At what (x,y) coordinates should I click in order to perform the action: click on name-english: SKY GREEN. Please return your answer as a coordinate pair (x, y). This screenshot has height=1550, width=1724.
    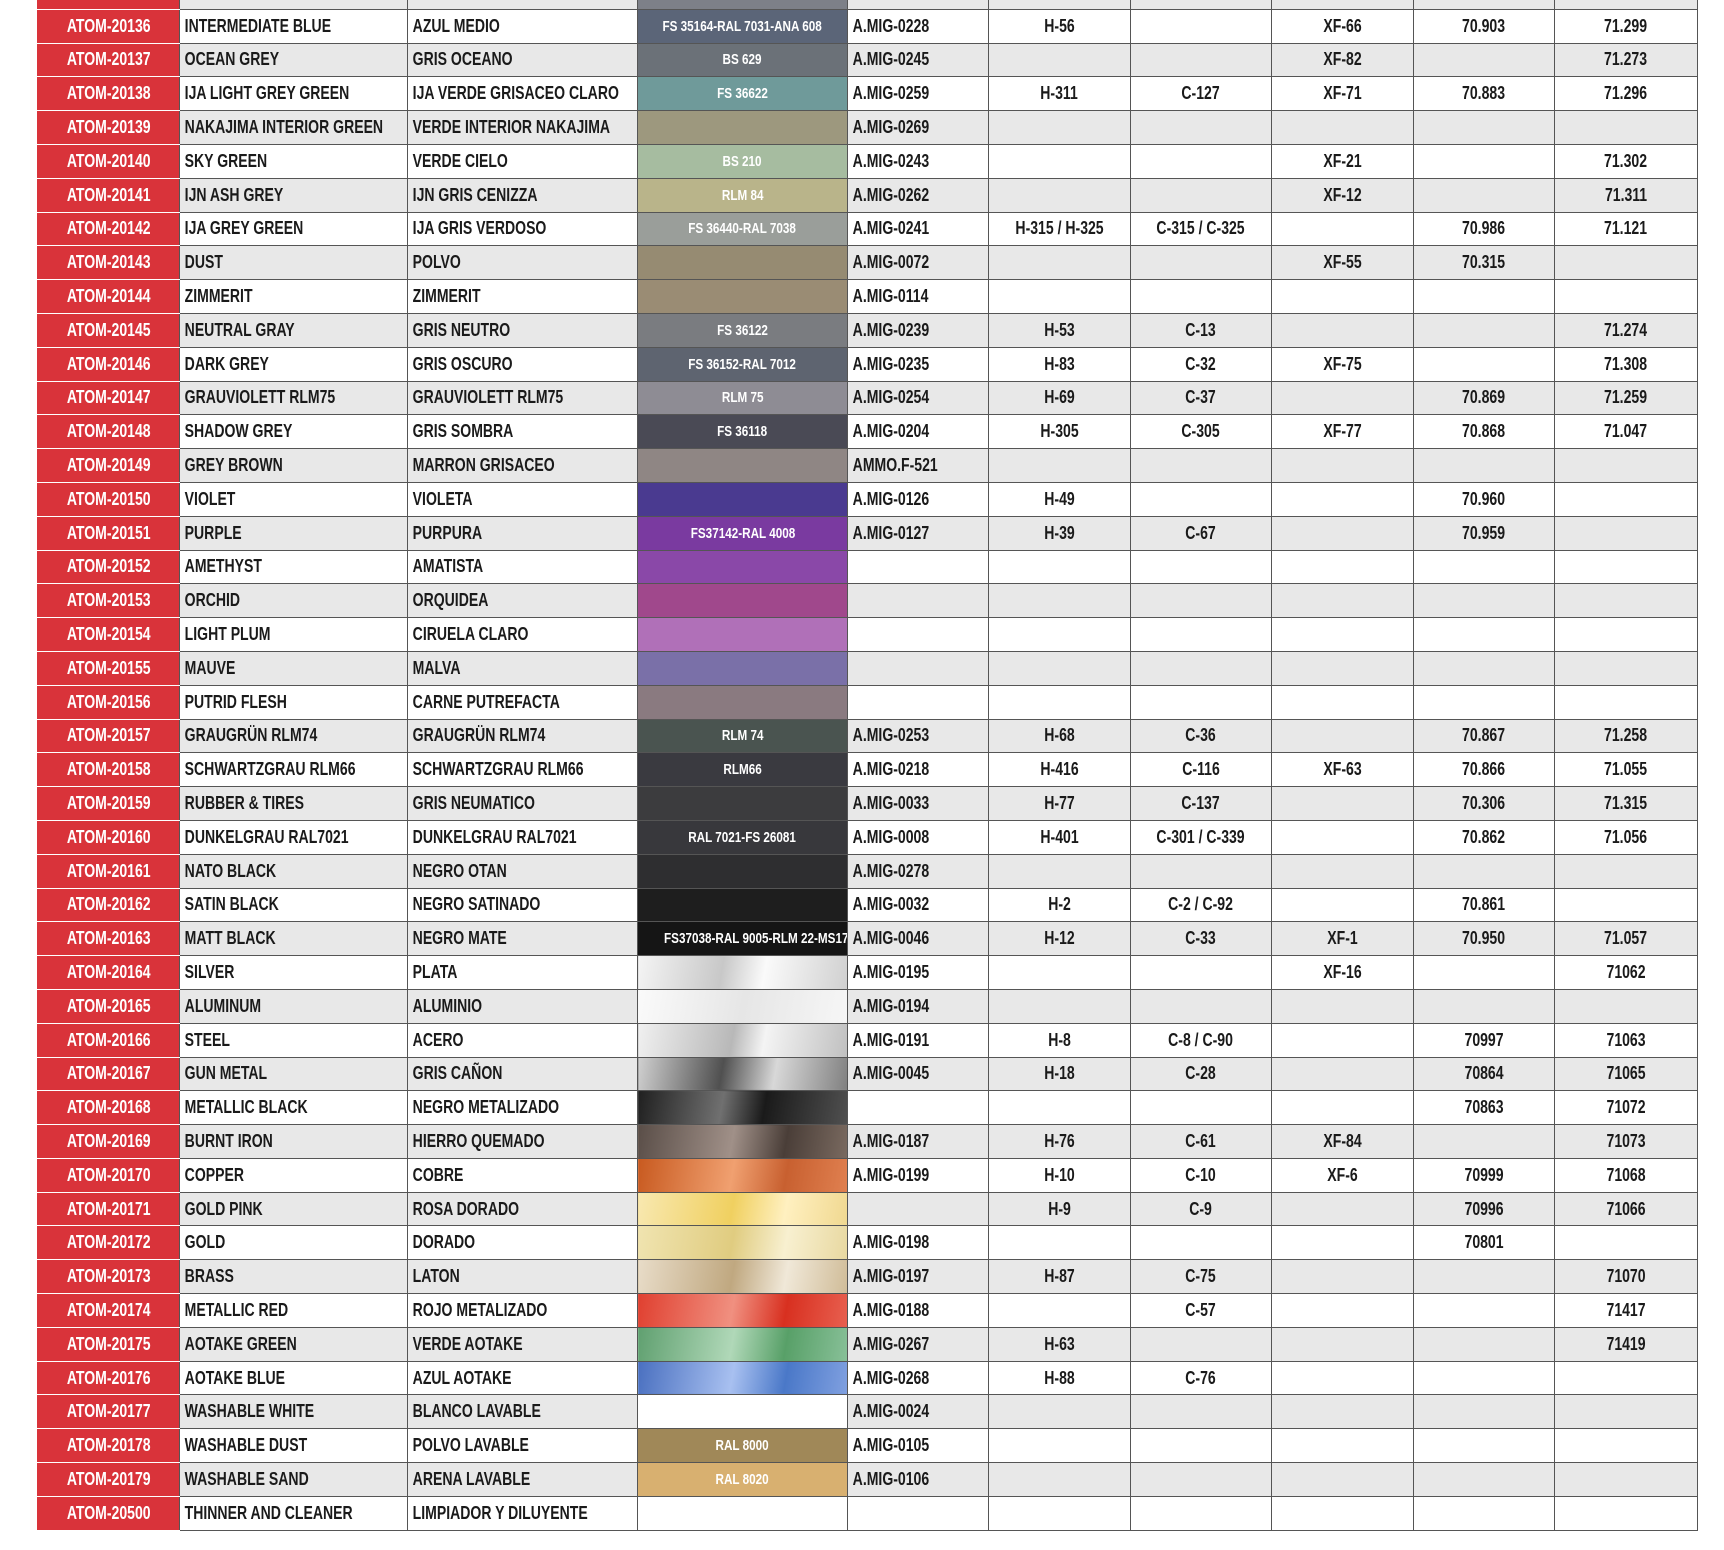
    Looking at the image, I should click on (293, 161).